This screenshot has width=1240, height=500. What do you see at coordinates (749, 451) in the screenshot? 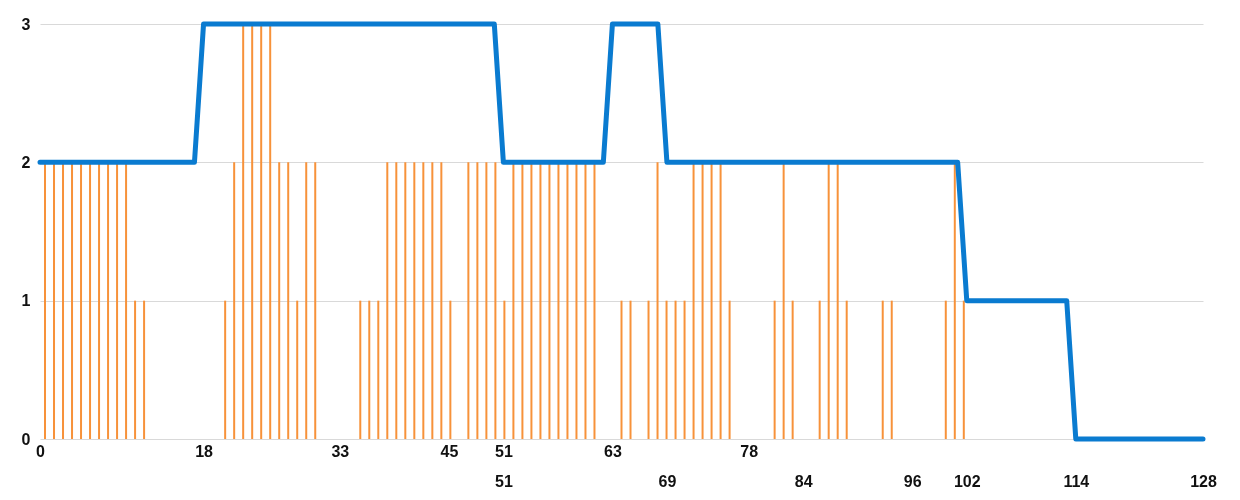
I see `x-tick-label: 78` at bounding box center [749, 451].